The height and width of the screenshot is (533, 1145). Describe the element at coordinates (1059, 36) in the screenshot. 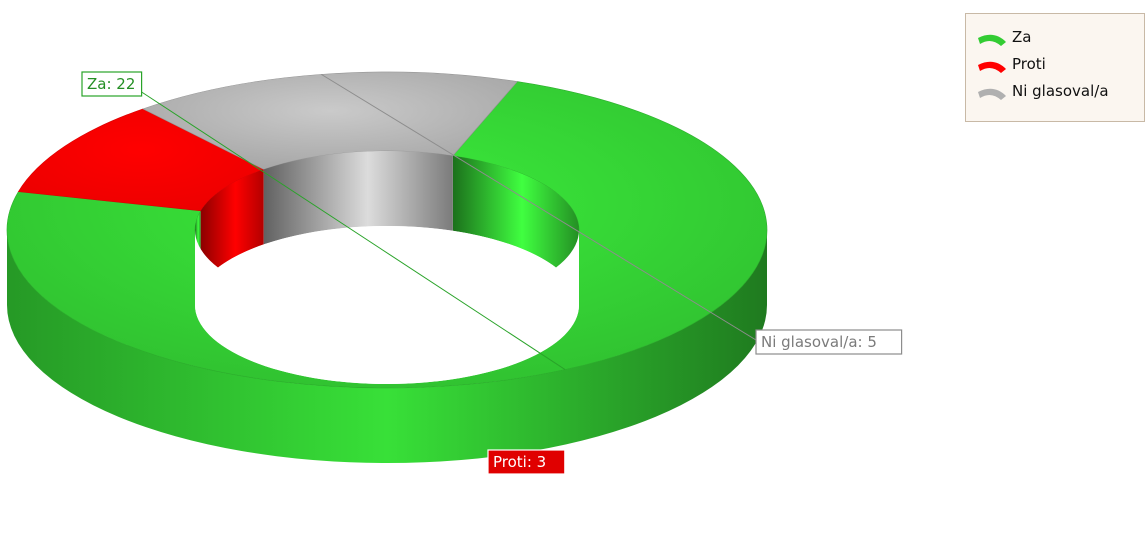

I see `legend-item-za: Za` at that location.